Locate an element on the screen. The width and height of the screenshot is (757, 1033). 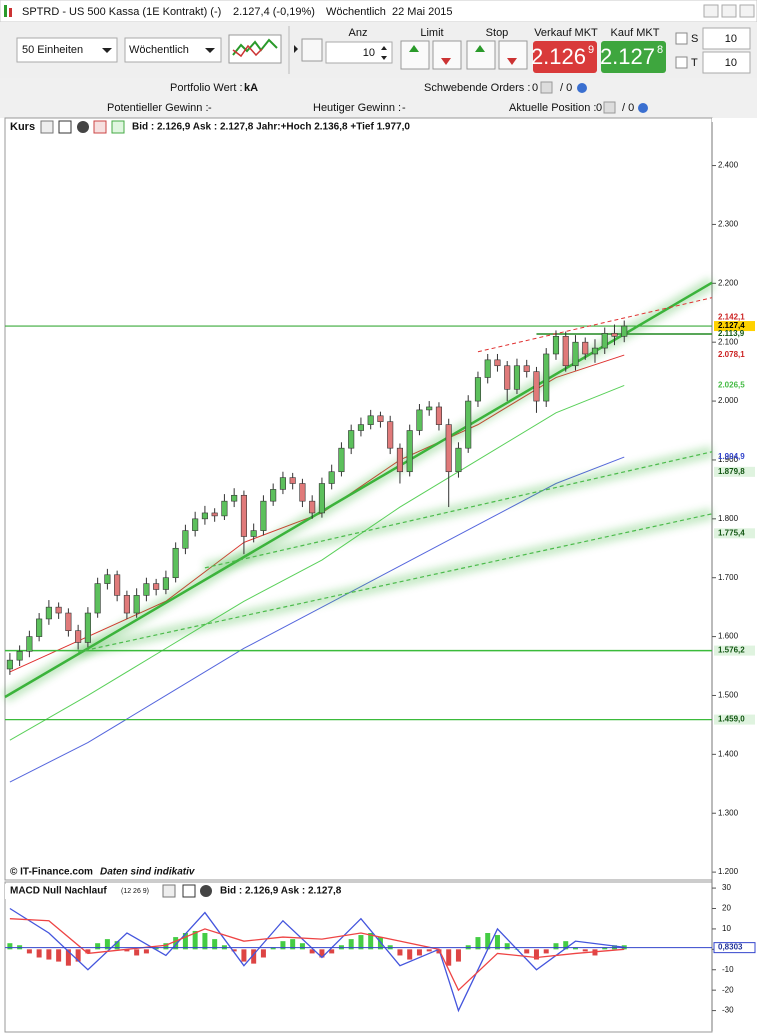
stop-icon is located at coordinates (512, 61).